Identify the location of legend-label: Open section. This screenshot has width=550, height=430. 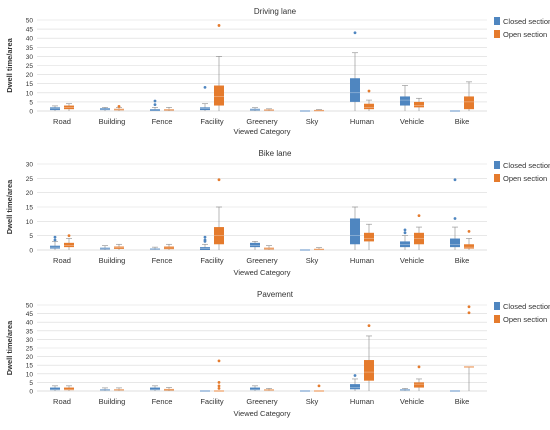
(525, 178).